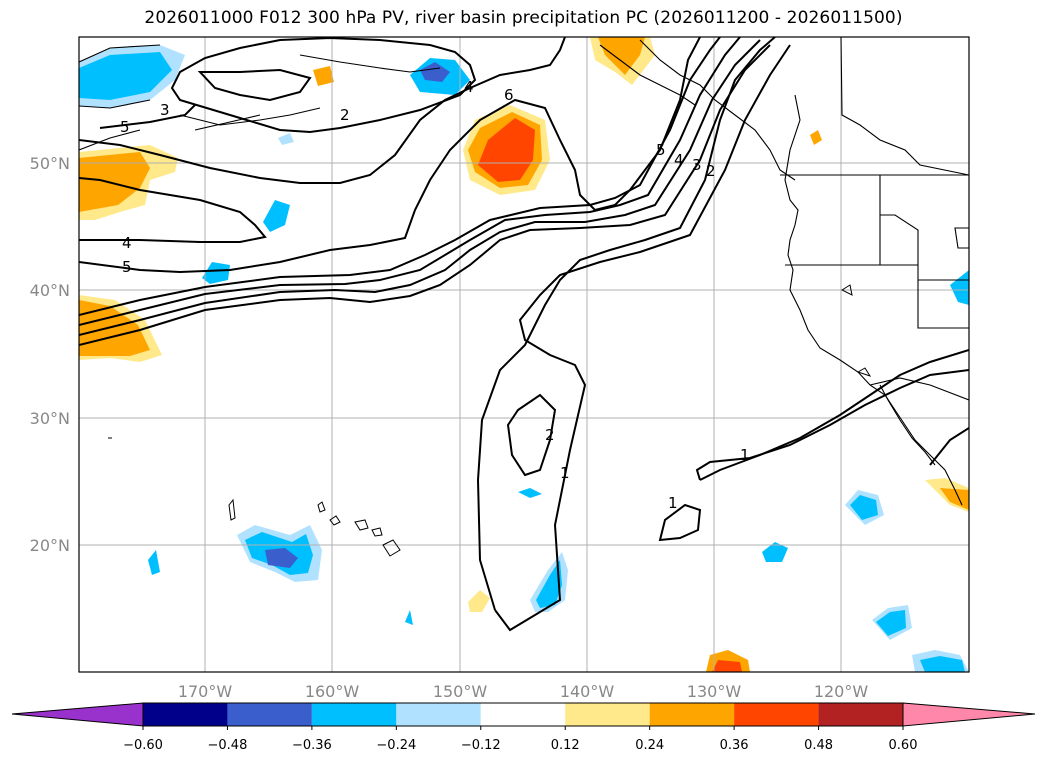 This screenshot has height=765, width=1047. What do you see at coordinates (509, 95) in the screenshot?
I see `pv-label: 6` at bounding box center [509, 95].